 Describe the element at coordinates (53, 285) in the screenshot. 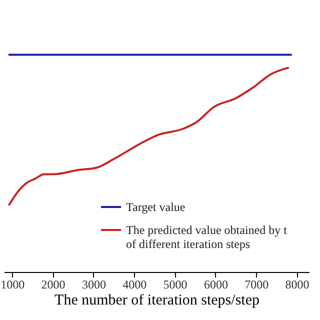

I see `x-tick-label: 2000` at that location.